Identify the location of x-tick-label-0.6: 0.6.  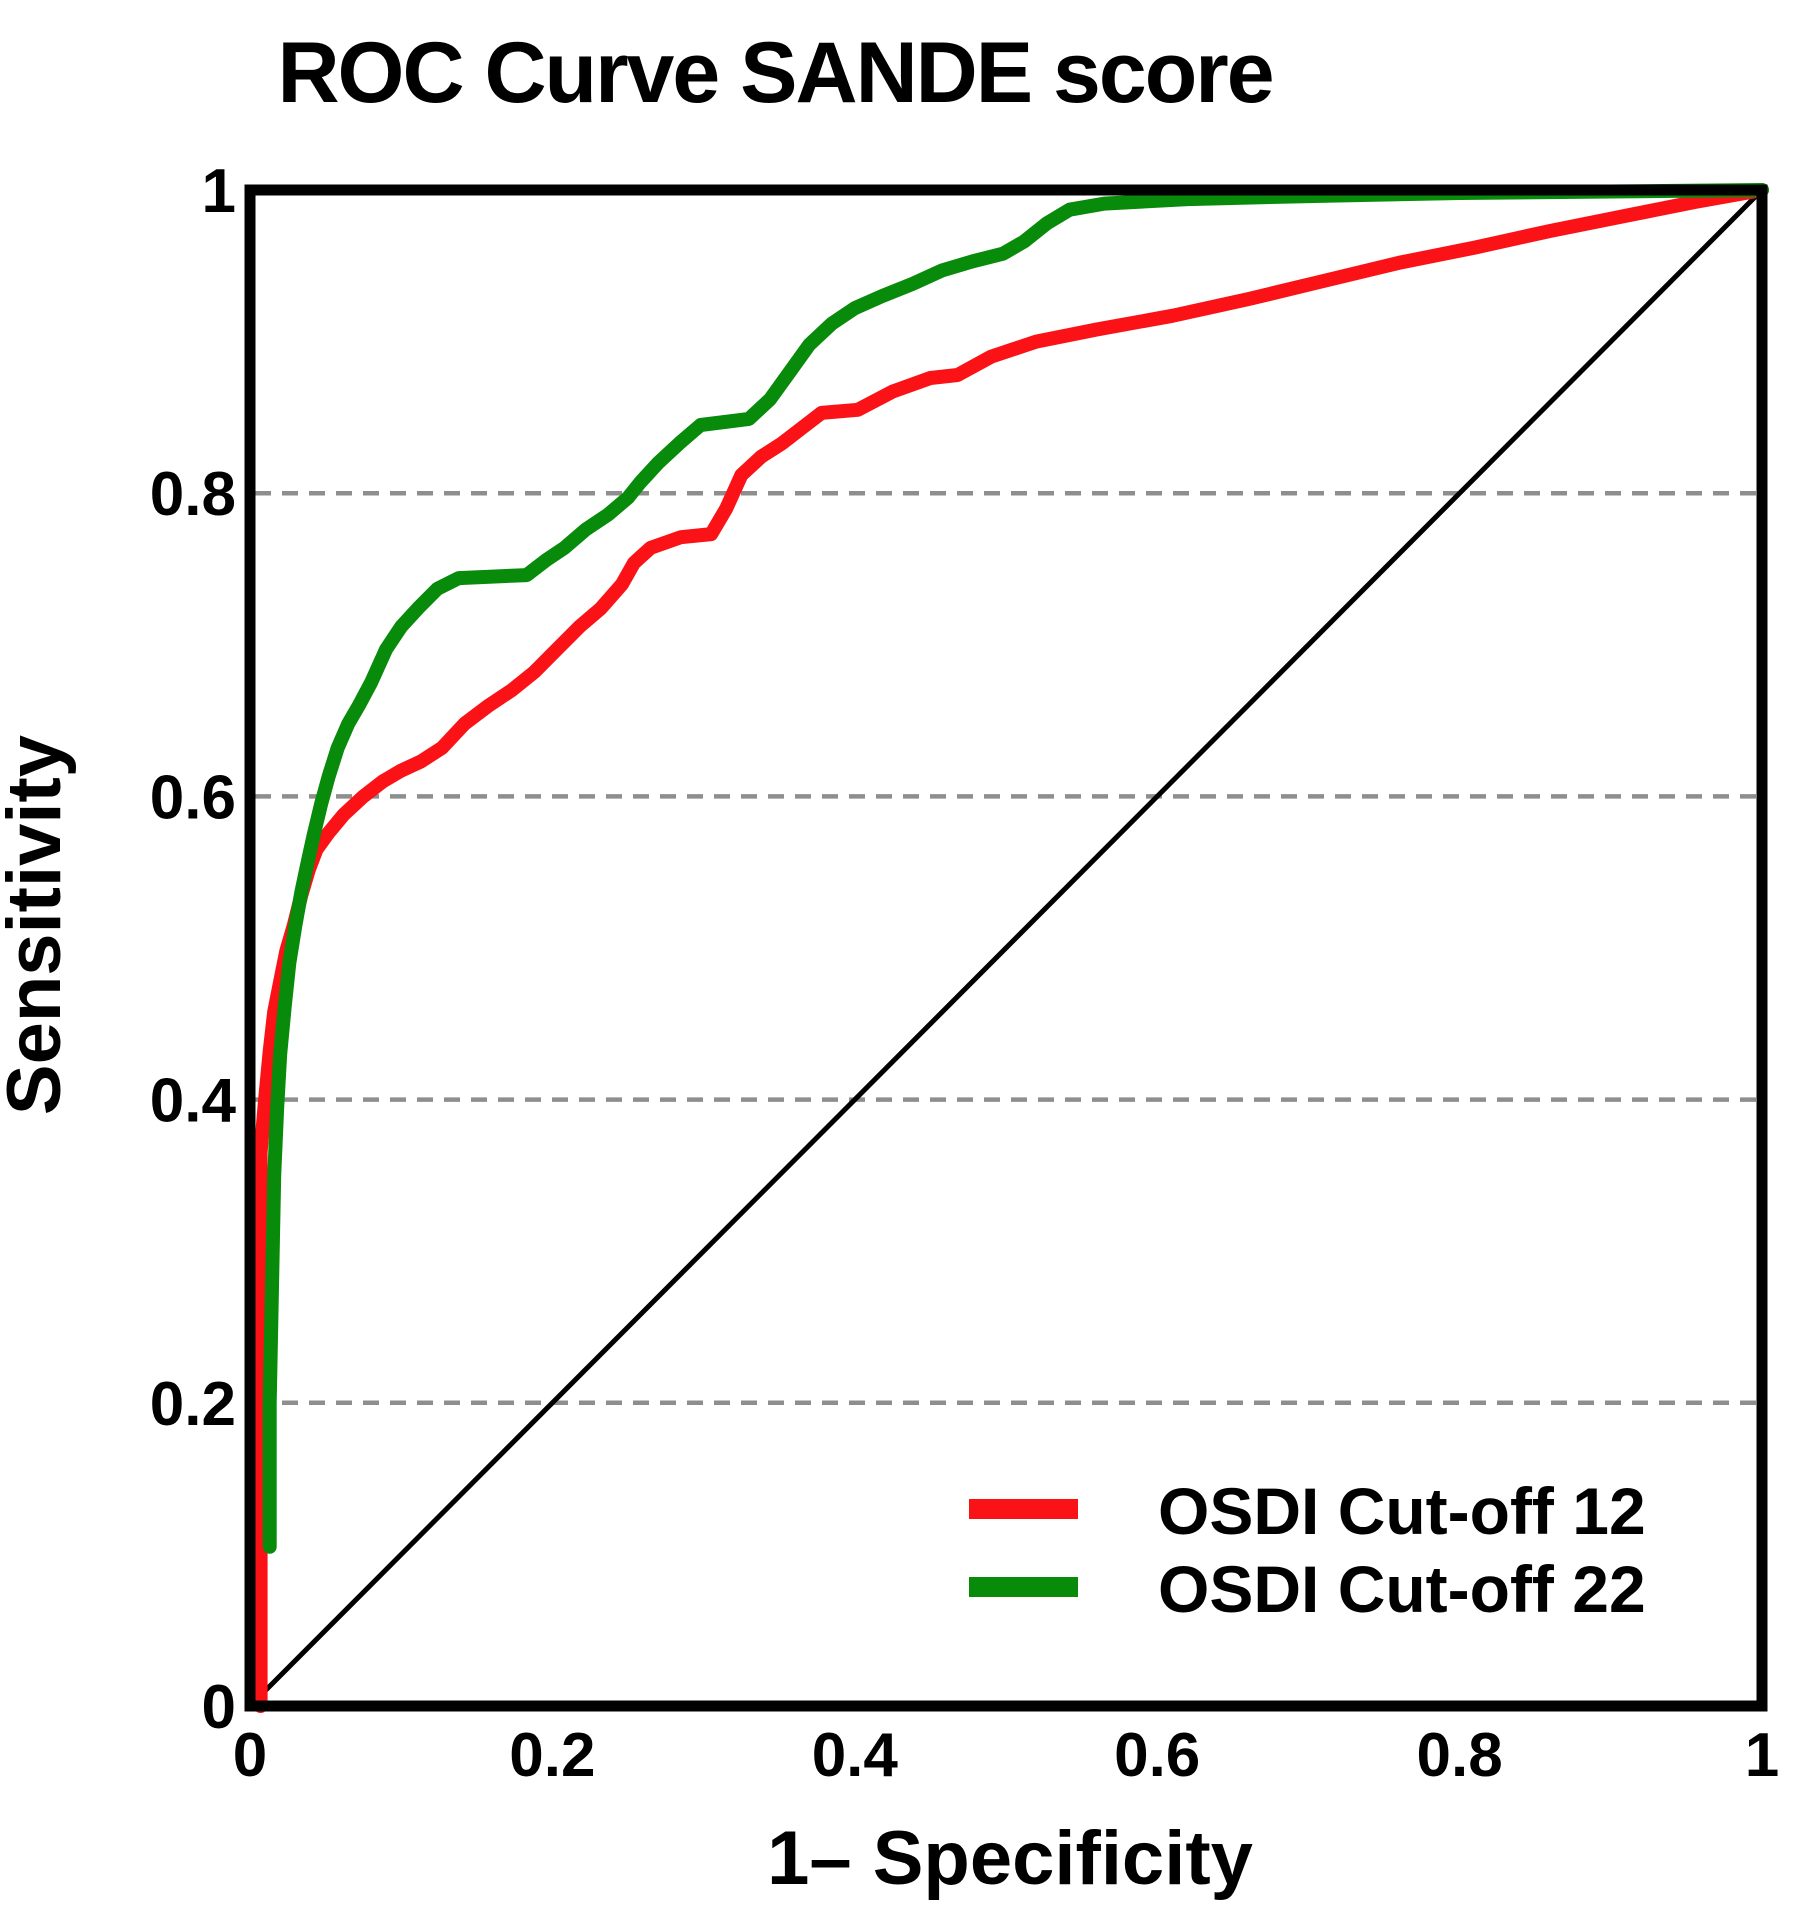
(1157, 1755).